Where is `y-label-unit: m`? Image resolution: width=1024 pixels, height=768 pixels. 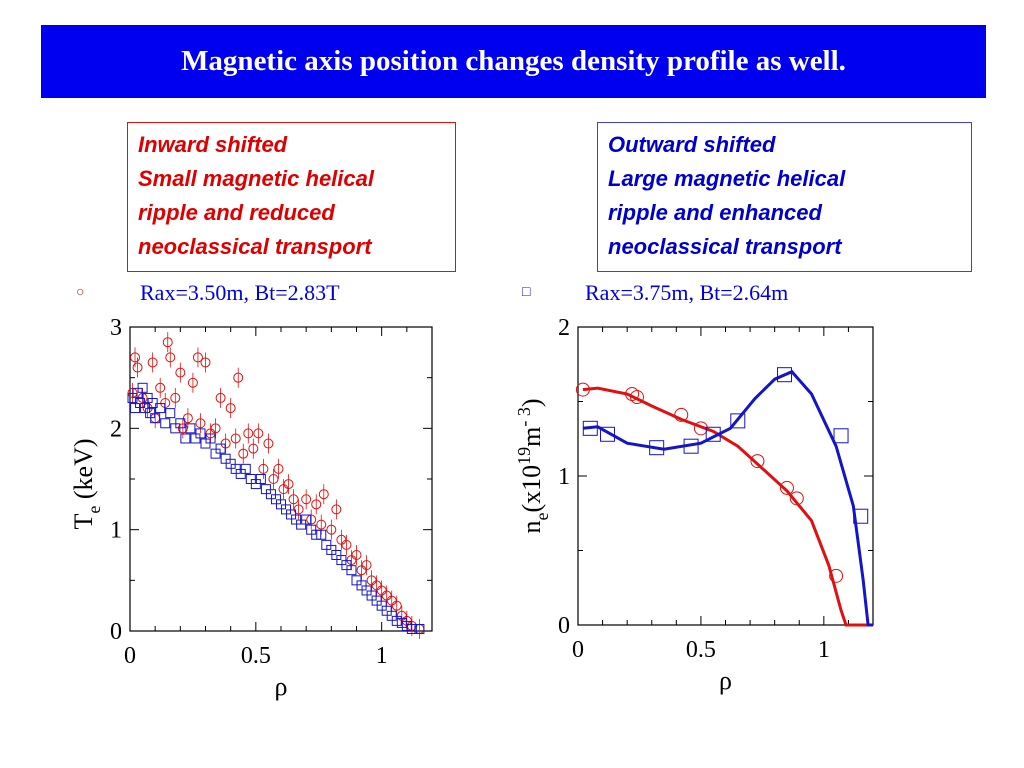
y-label-unit: m is located at coordinates (531, 437).